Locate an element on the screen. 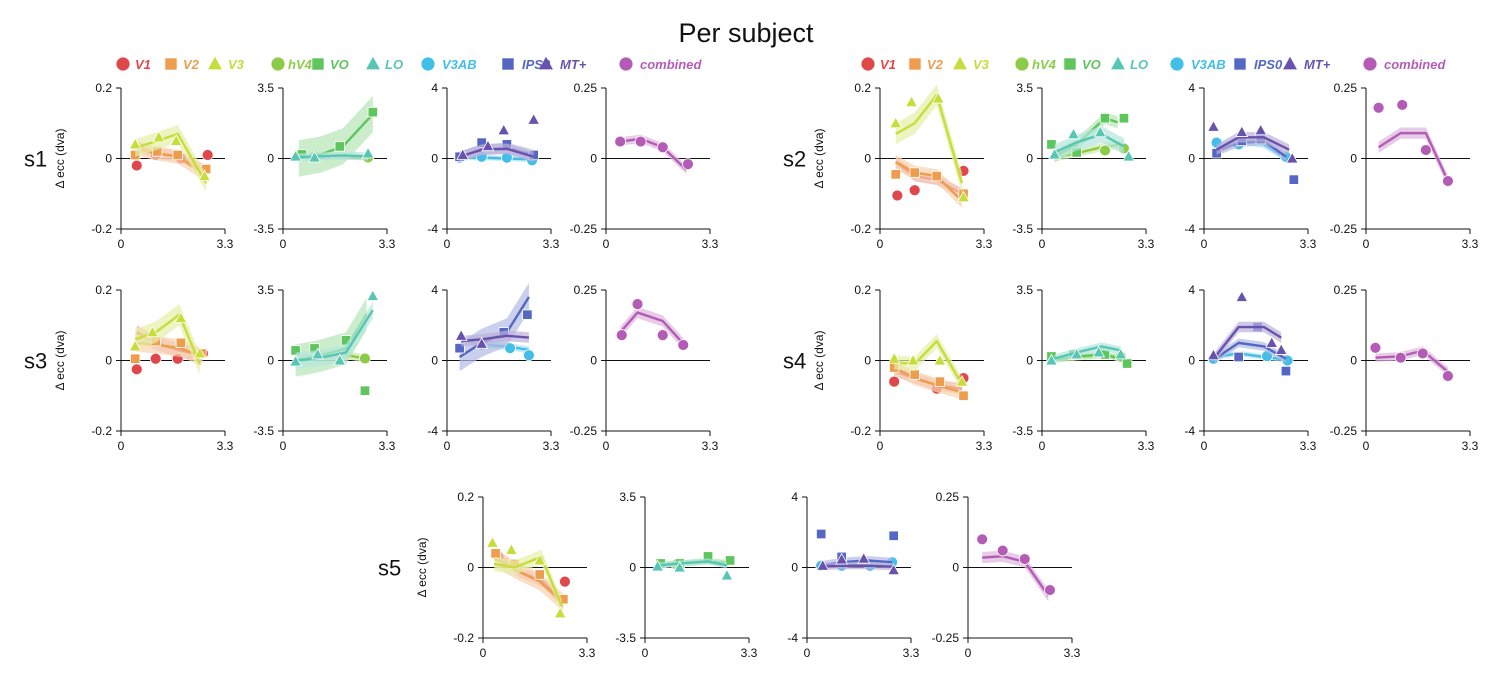 The width and height of the screenshot is (1500, 679). panel-s3-1: 0.2 0 -0.2 0 3.3 is located at coordinates (162, 368).